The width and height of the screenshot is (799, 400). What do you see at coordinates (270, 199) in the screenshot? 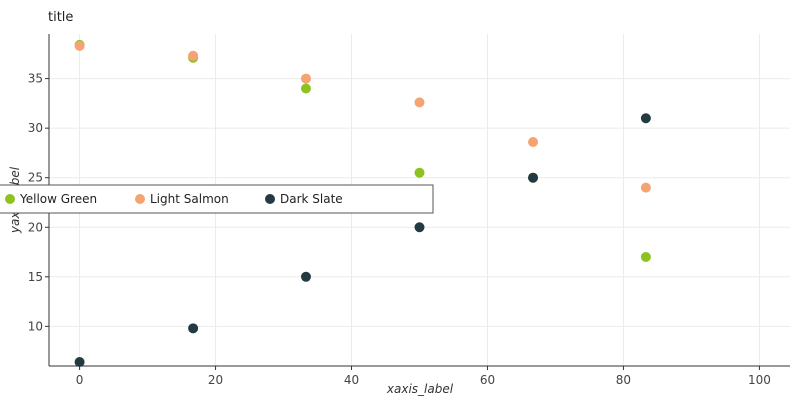
I see `legend-marker-dark-slate` at bounding box center [270, 199].